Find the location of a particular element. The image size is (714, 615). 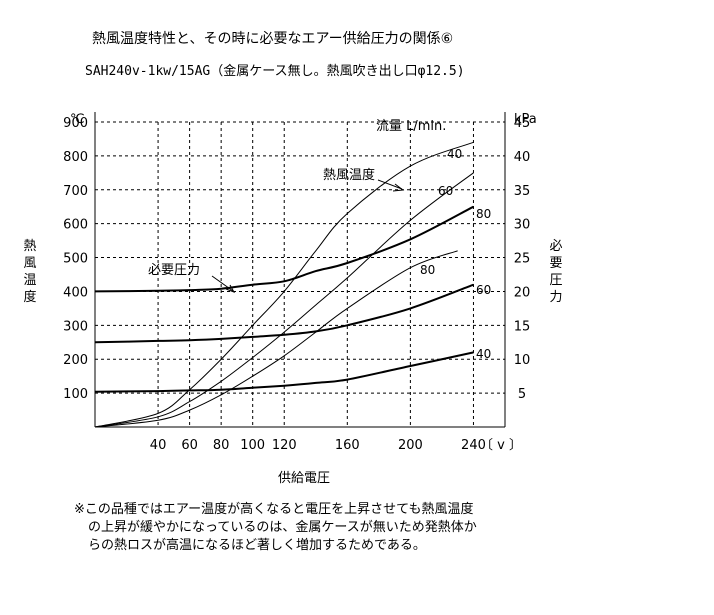

temp-group-leader is located at coordinates (390, 184).